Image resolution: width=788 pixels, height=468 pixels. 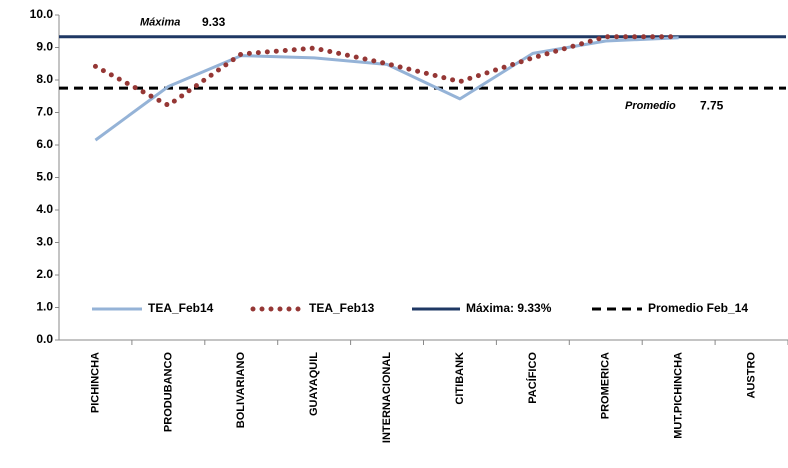 What do you see at coordinates (44, 79) in the screenshot?
I see `y-tick-label: 8.0` at bounding box center [44, 79].